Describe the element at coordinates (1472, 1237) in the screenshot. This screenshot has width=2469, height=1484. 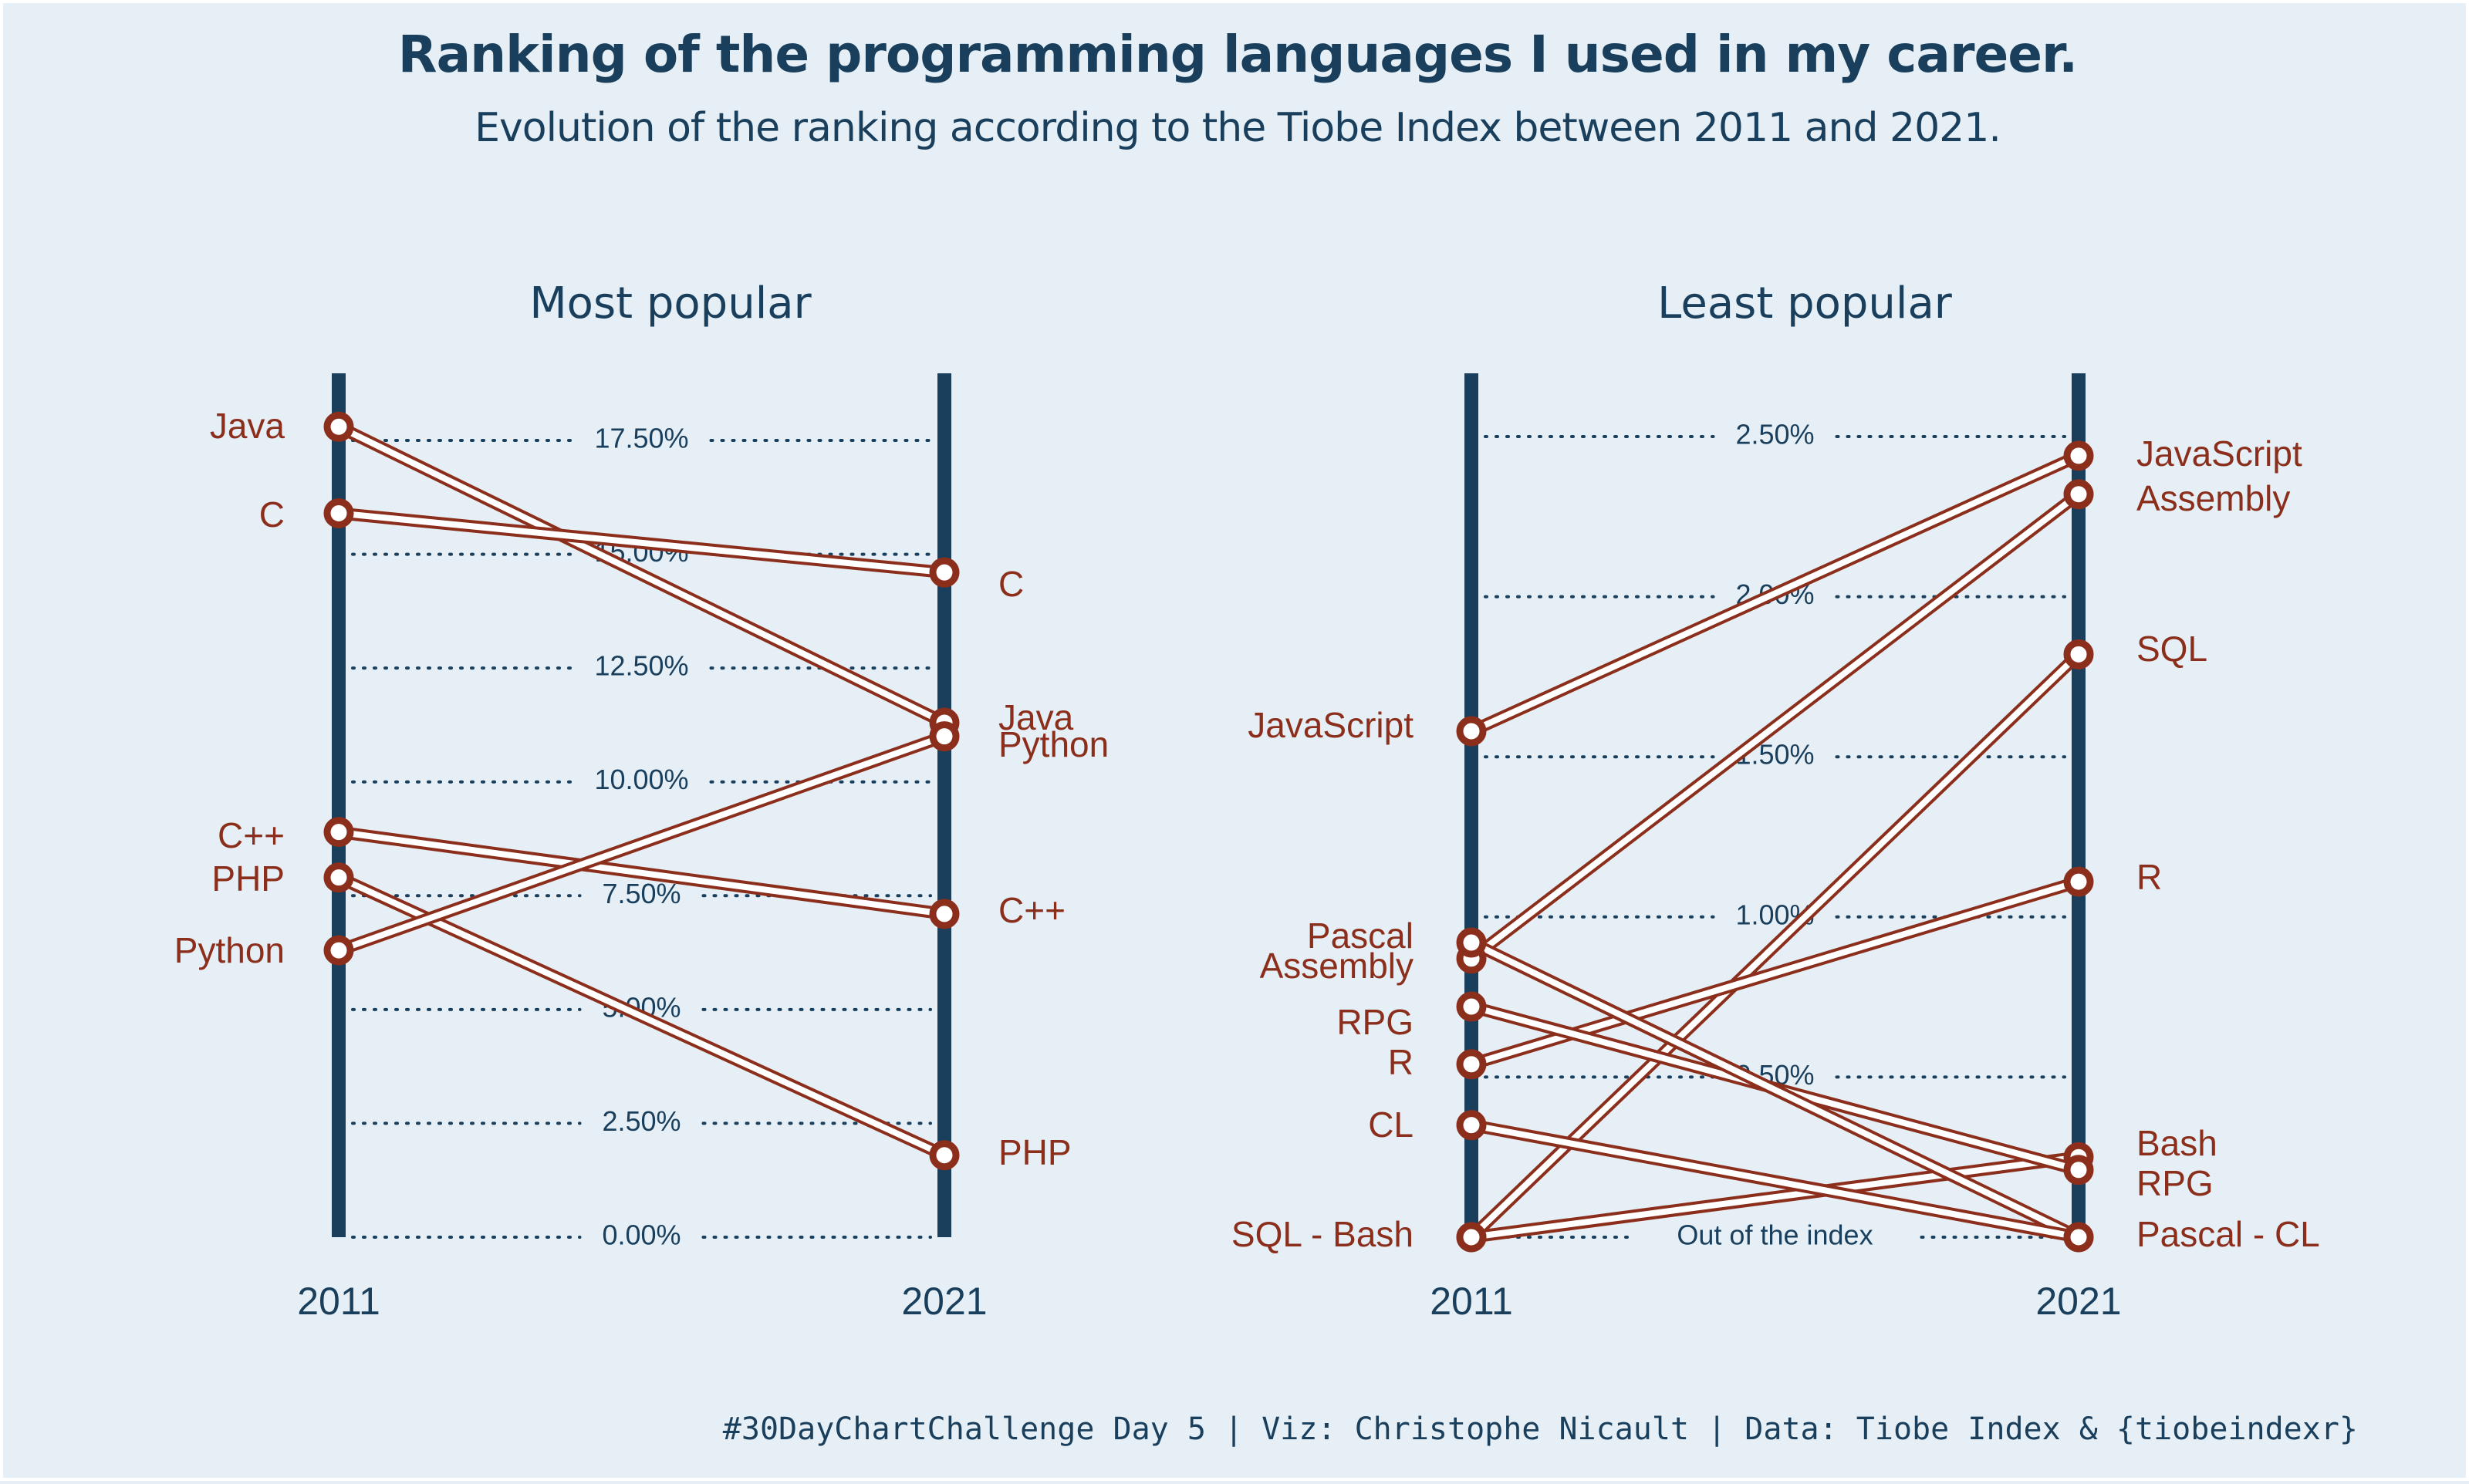
I see `data-point-bash` at that location.